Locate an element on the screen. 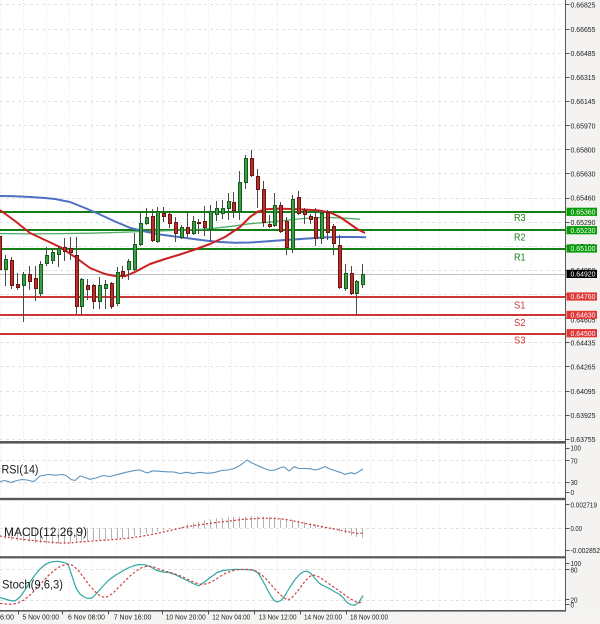 The width and height of the screenshot is (600, 624). svg-text: 0.66485 is located at coordinates (583, 53).